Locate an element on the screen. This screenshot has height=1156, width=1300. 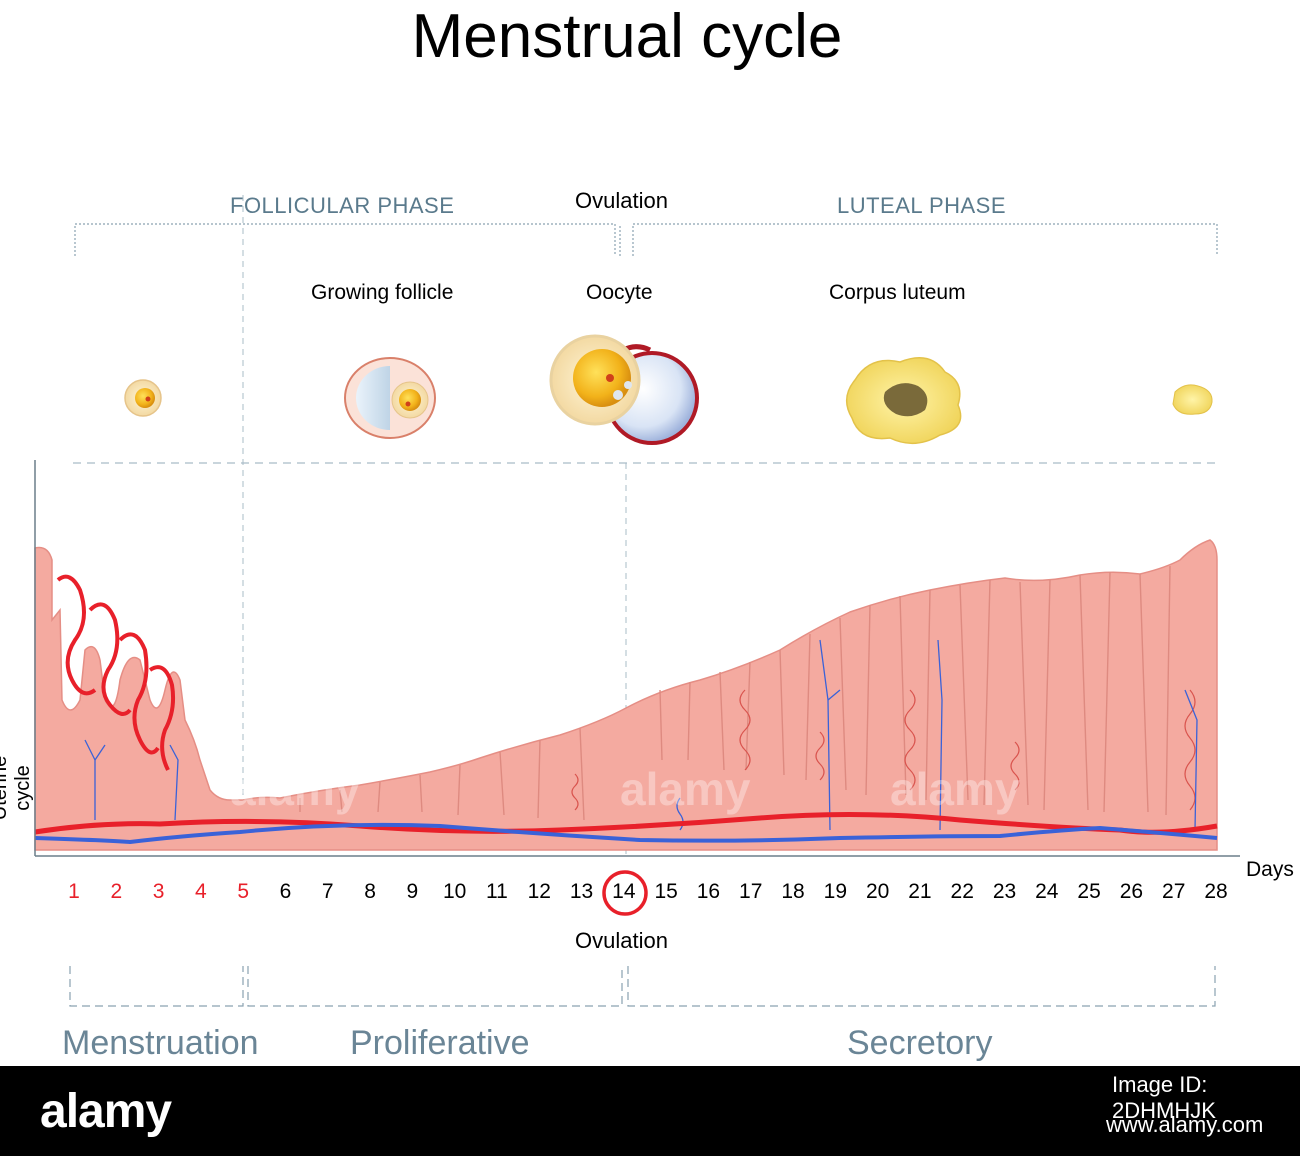
day-label-18: 18 is located at coordinates (793, 891).